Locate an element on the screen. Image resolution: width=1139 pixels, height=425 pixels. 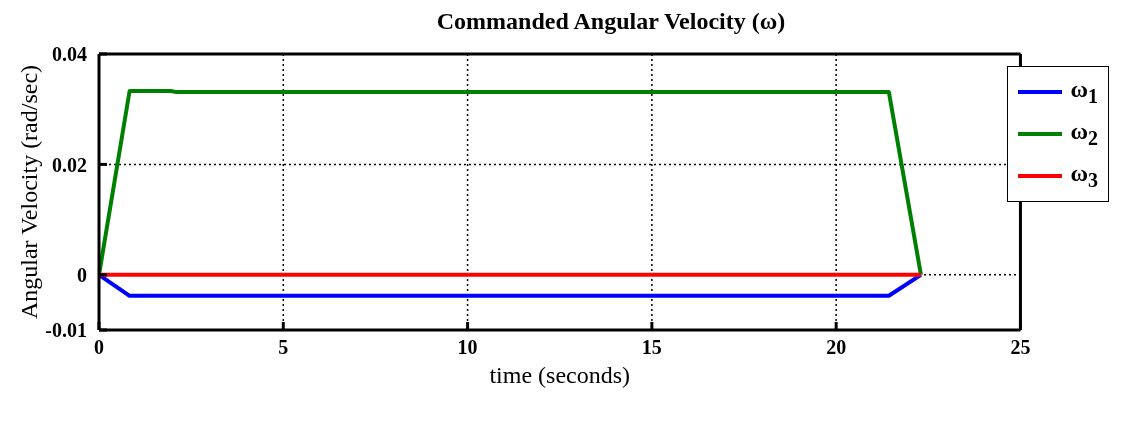
x-tick-label: 15 is located at coordinates (651, 347).